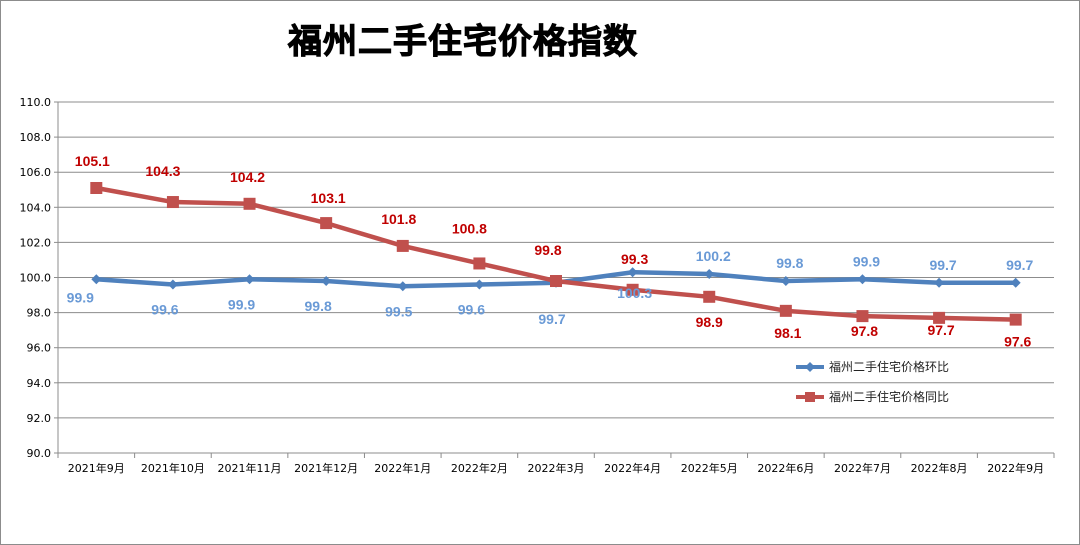  What do you see at coordinates (39, 313) in the screenshot?
I see `y-tick-label: 98.0` at bounding box center [39, 313].